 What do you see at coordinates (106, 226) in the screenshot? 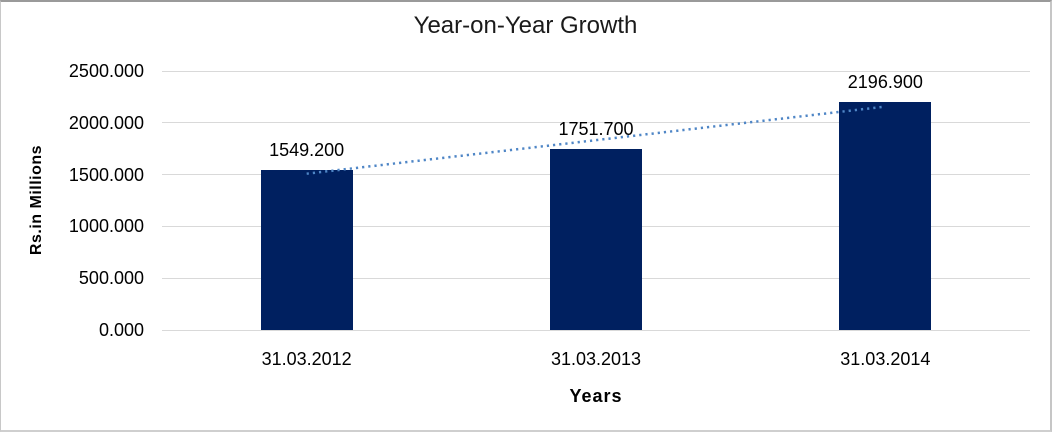
I see `y-tick-label: 1000.000` at bounding box center [106, 226].